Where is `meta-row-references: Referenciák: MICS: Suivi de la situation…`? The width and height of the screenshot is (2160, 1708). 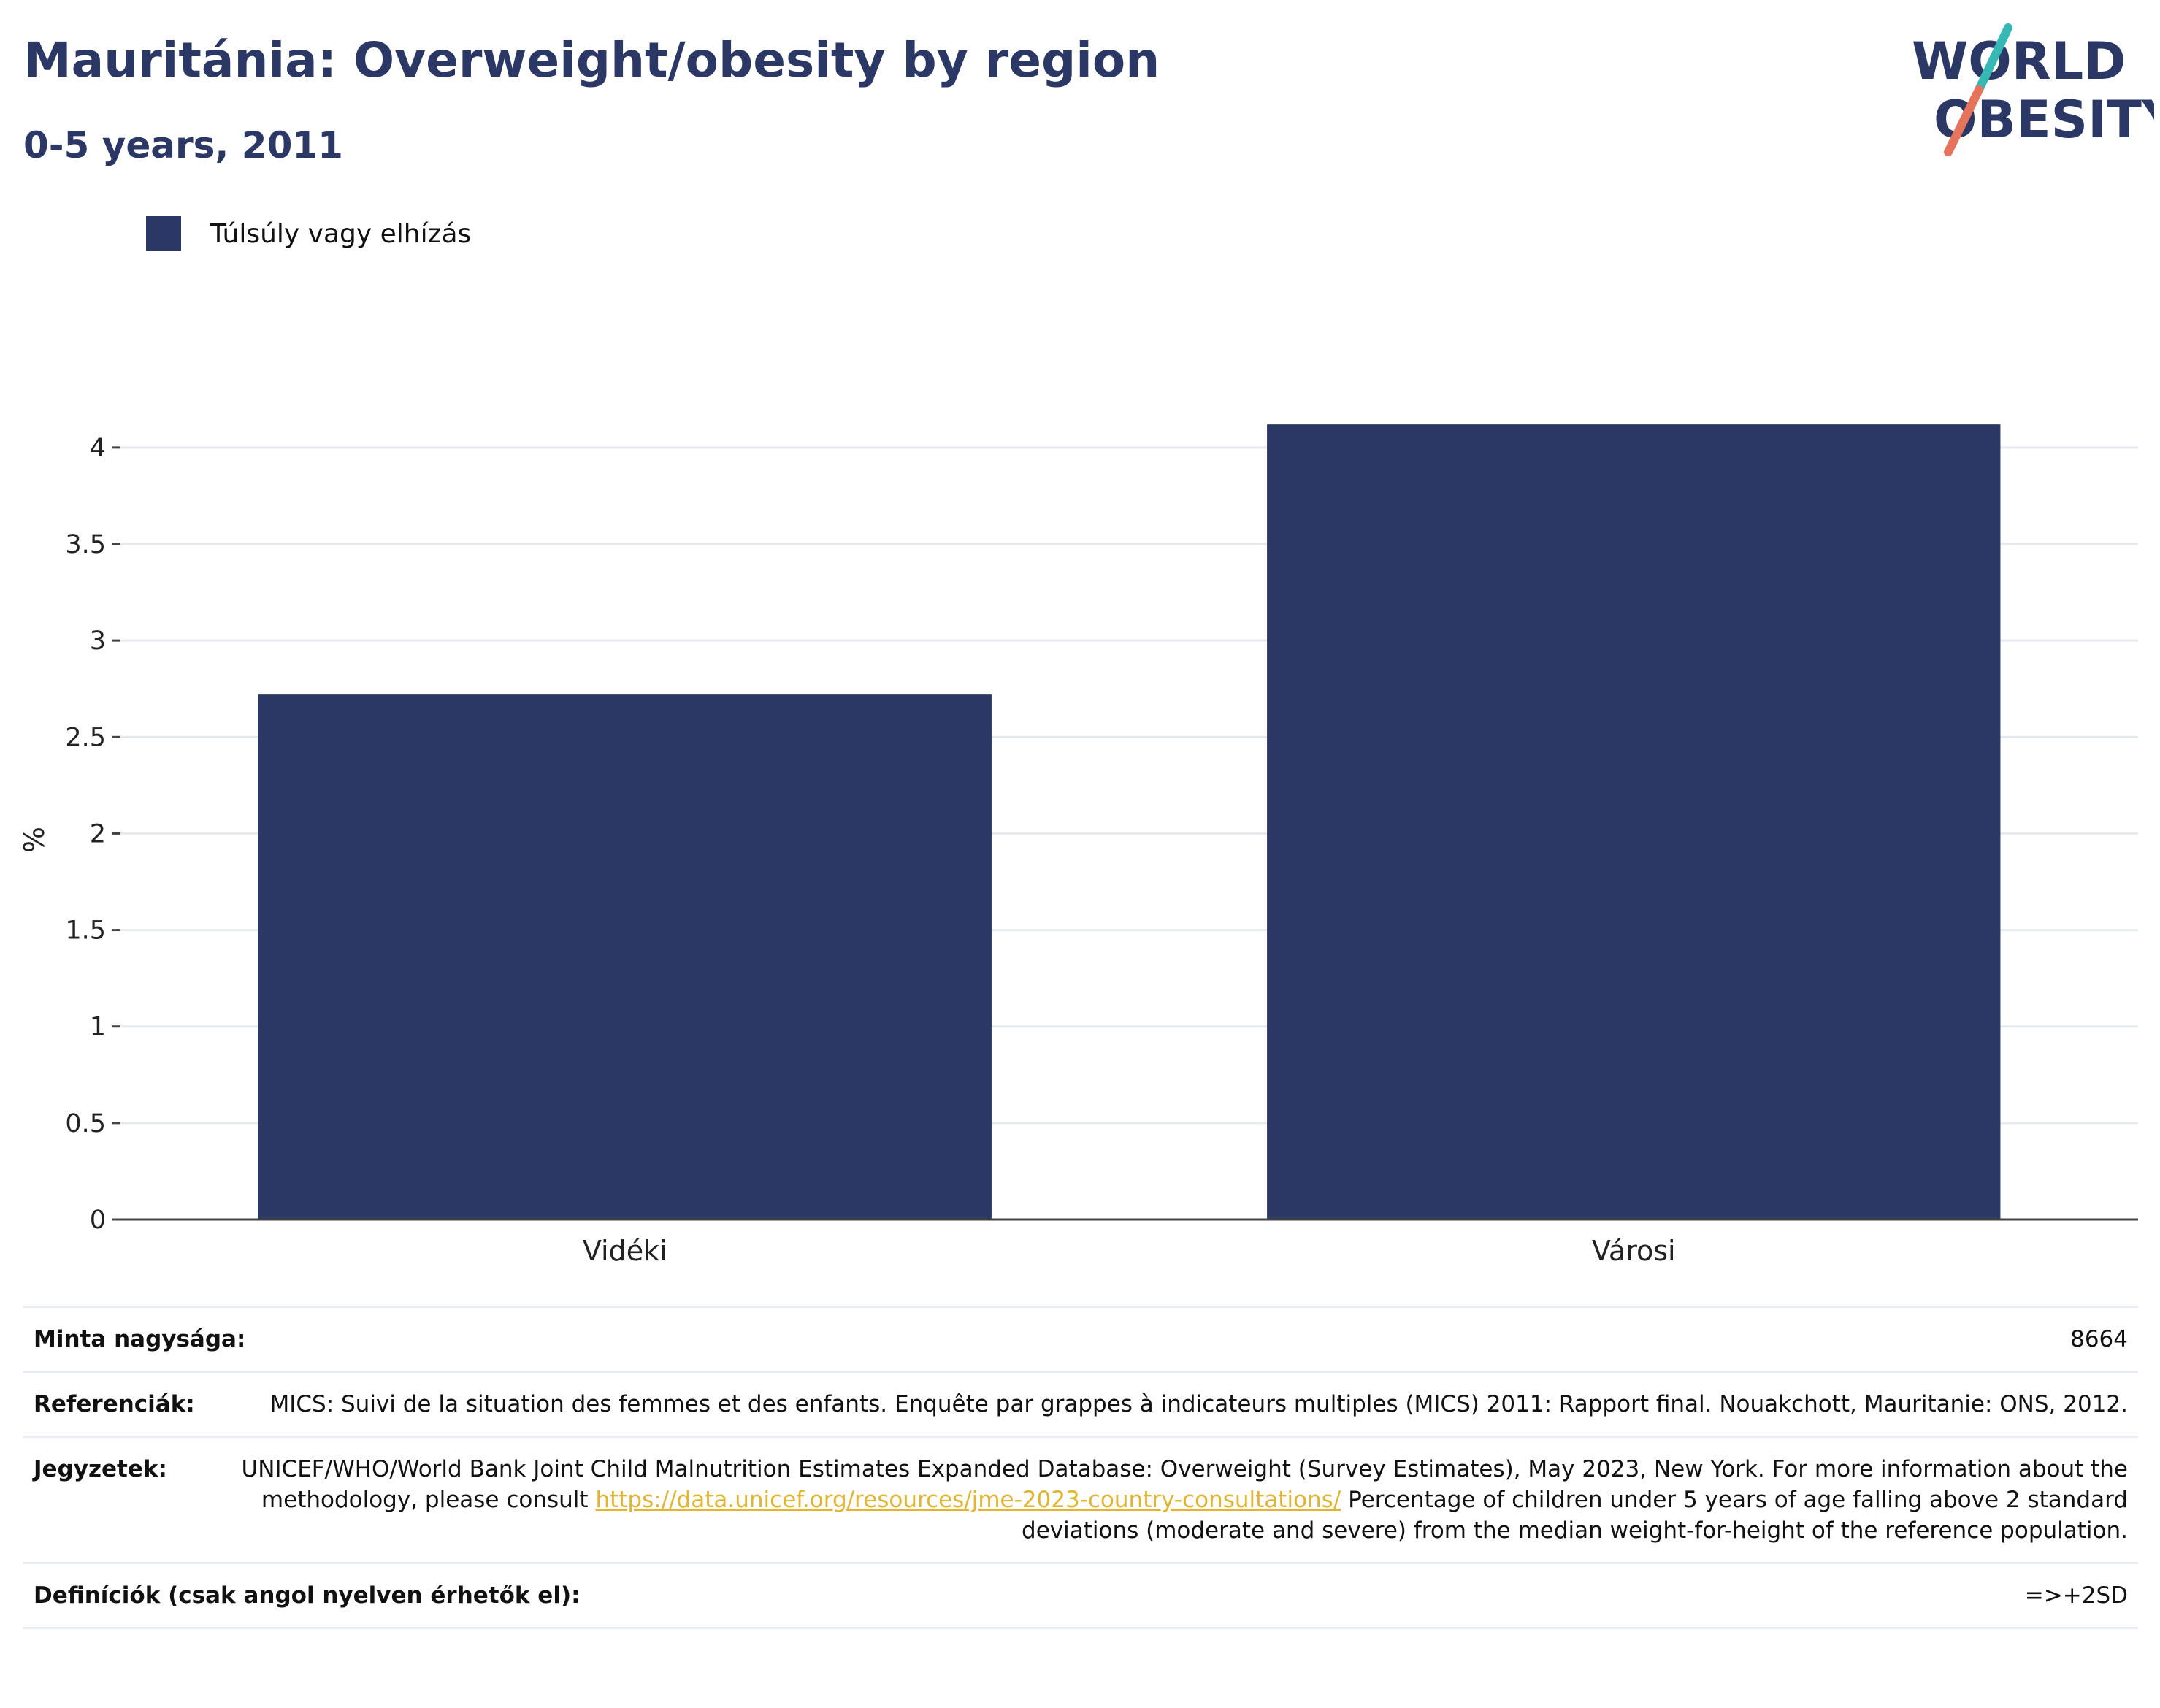
meta-row-references: Referenciák: MICS: Suivi de la situation… is located at coordinates (1080, 1403).